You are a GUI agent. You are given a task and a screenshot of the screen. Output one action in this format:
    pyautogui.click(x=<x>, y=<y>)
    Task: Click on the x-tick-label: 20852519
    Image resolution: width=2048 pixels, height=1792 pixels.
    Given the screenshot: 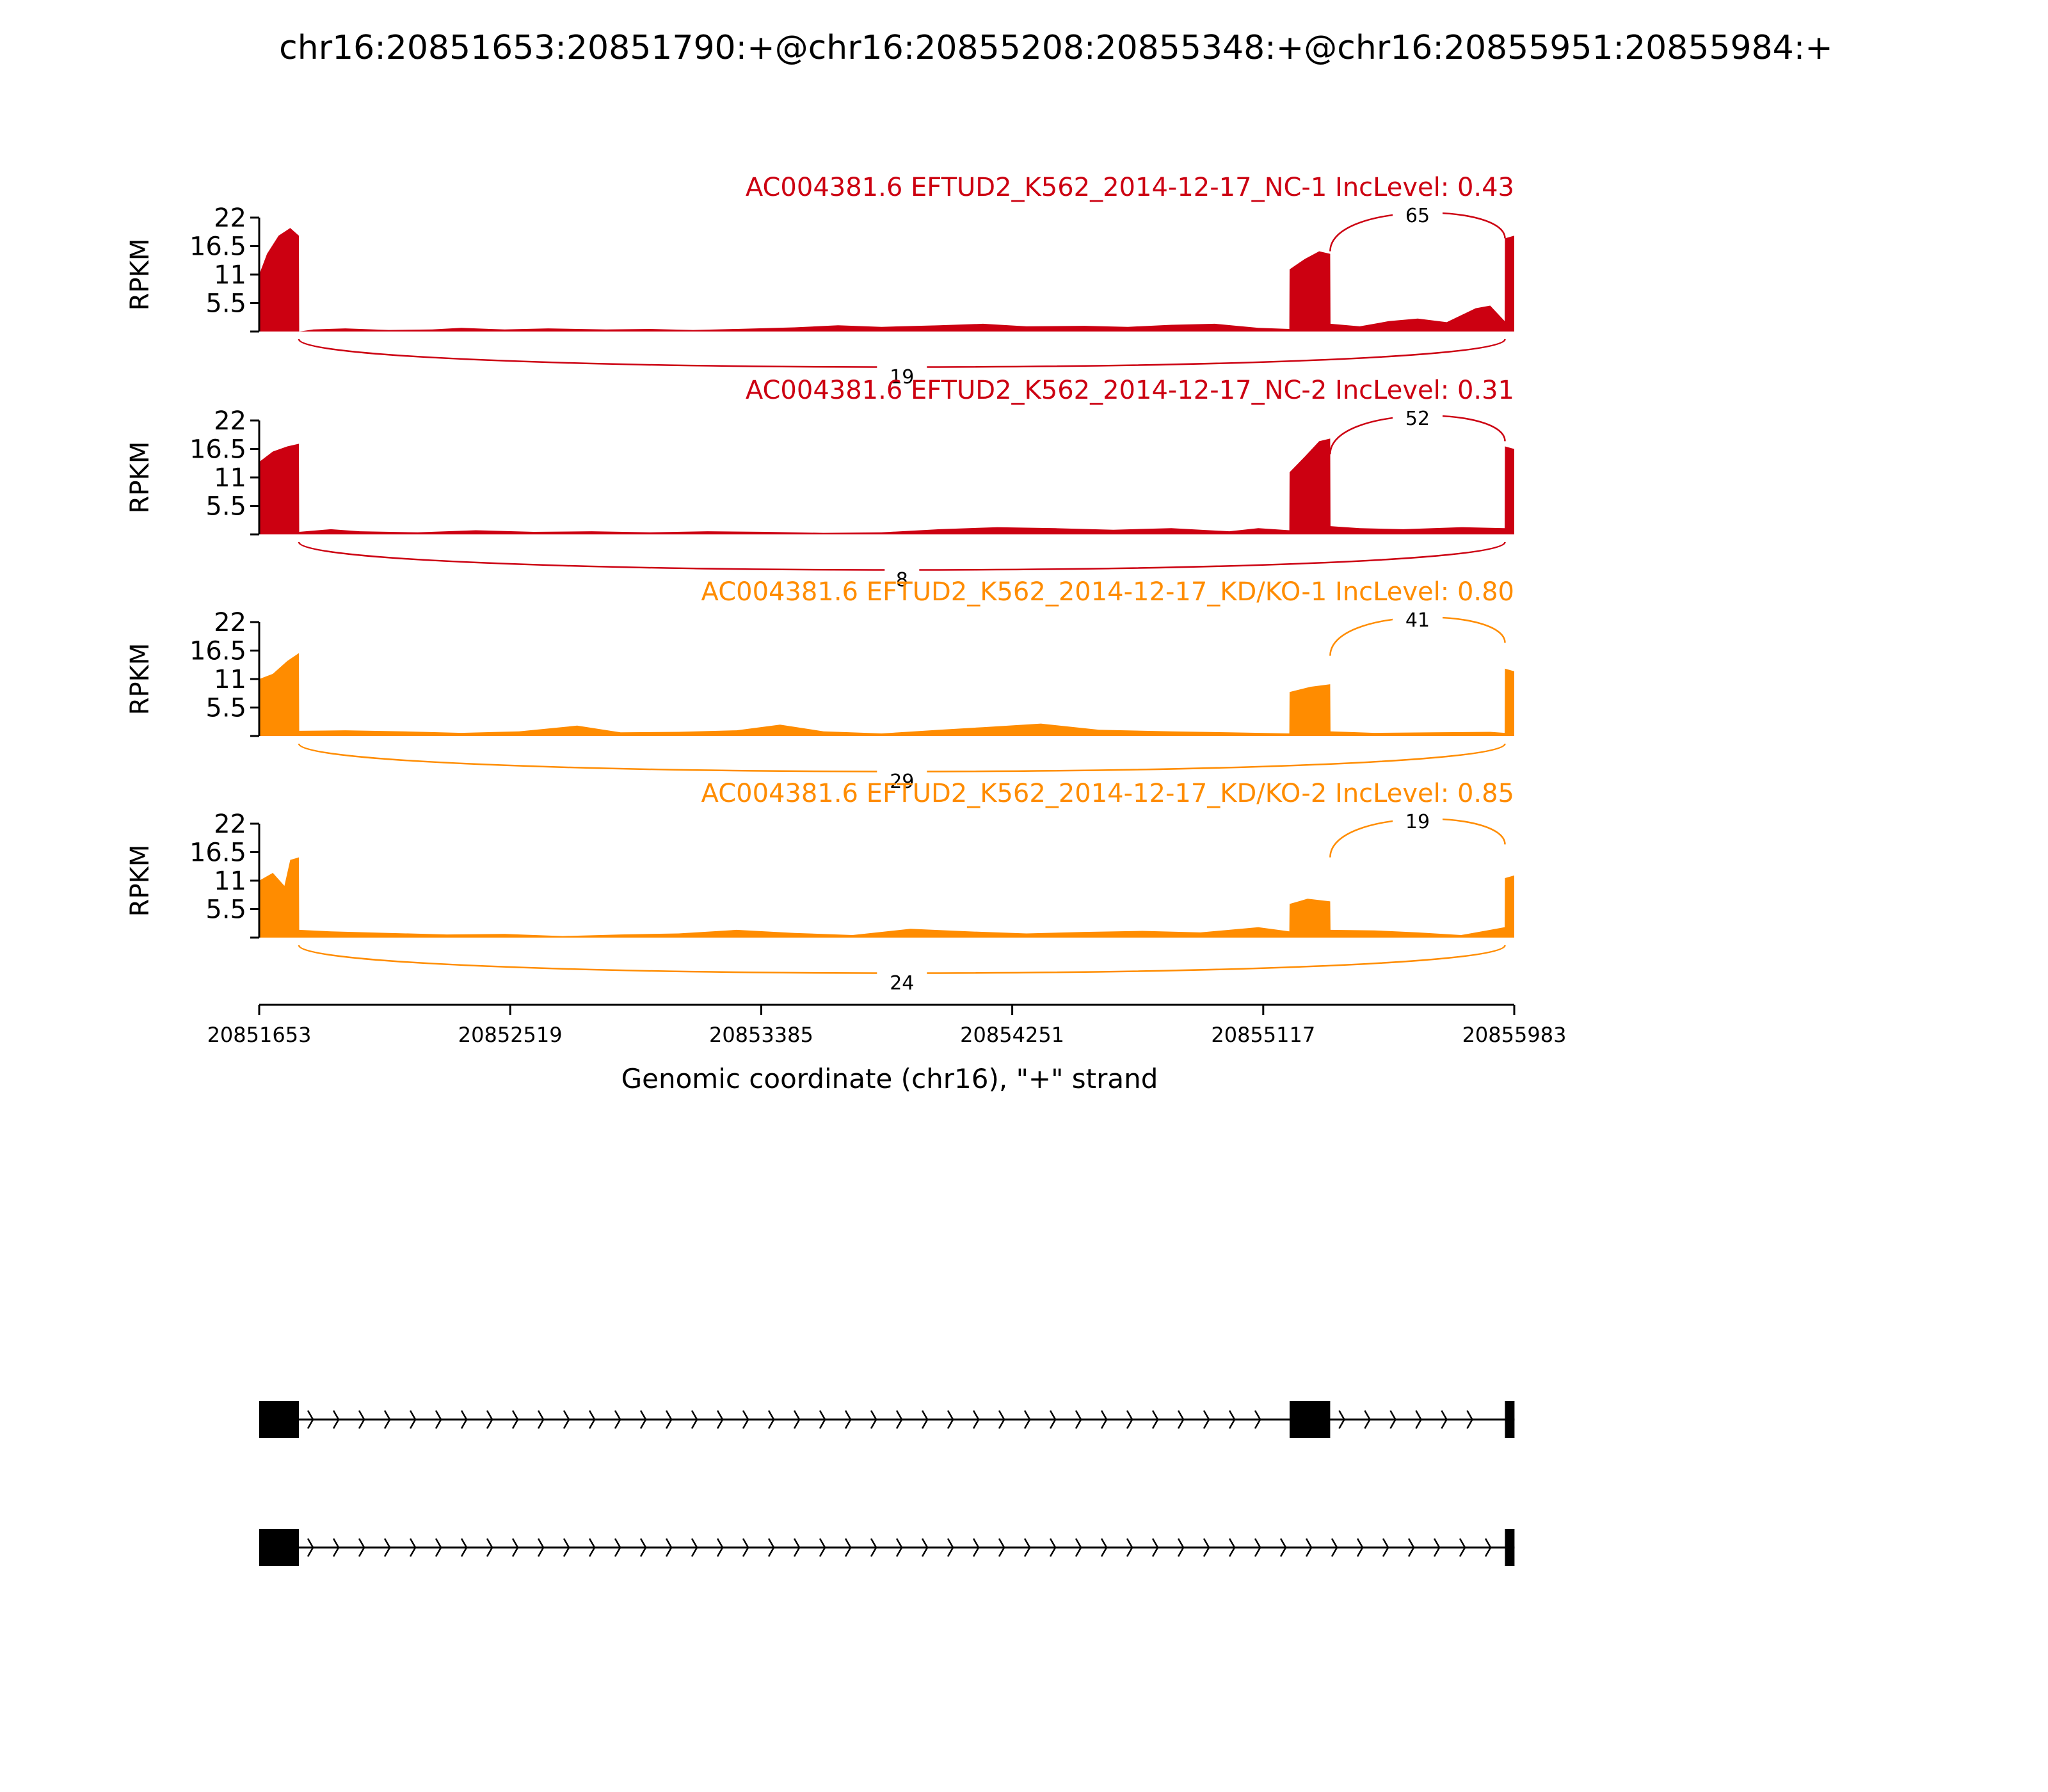 What is the action you would take?
    pyautogui.click(x=510, y=1035)
    